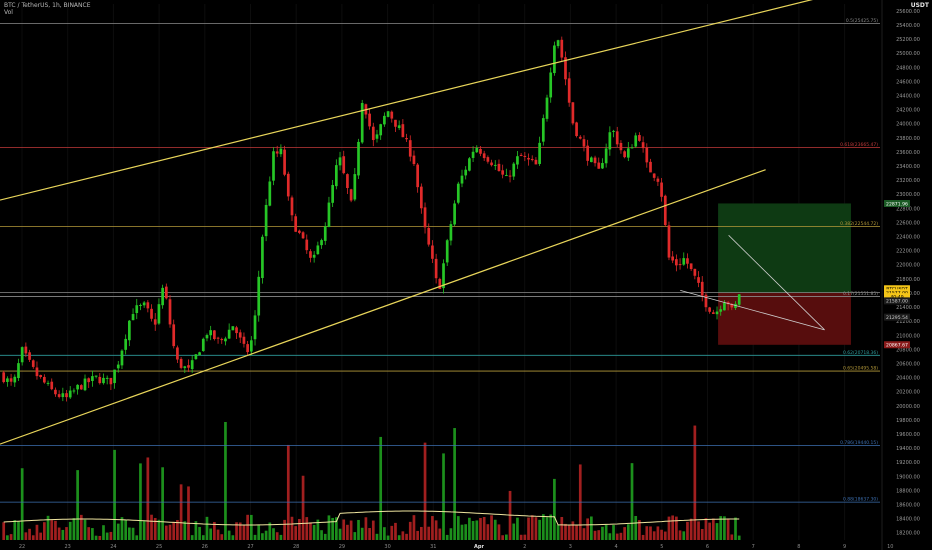 This screenshot has height=550, width=932. I want to click on time-tick-label: 30, so click(387, 547).